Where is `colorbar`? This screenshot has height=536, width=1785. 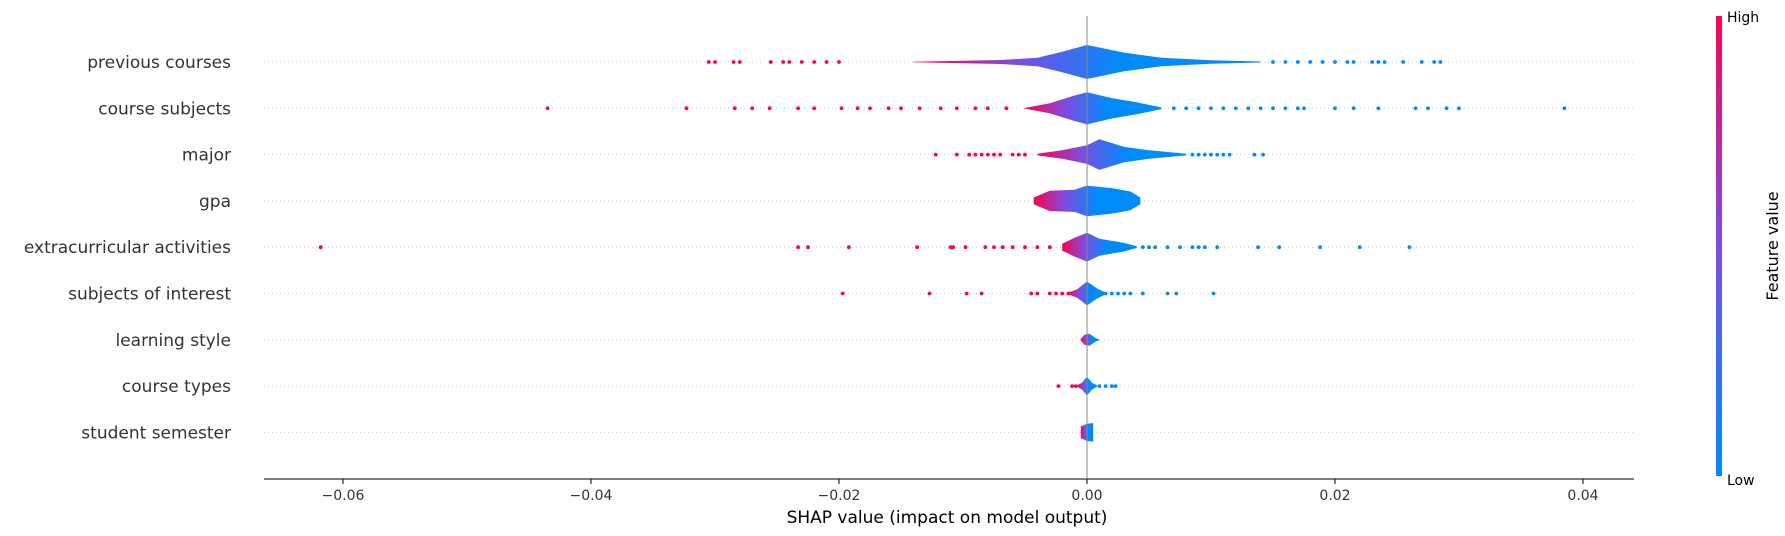 colorbar is located at coordinates (1719, 246).